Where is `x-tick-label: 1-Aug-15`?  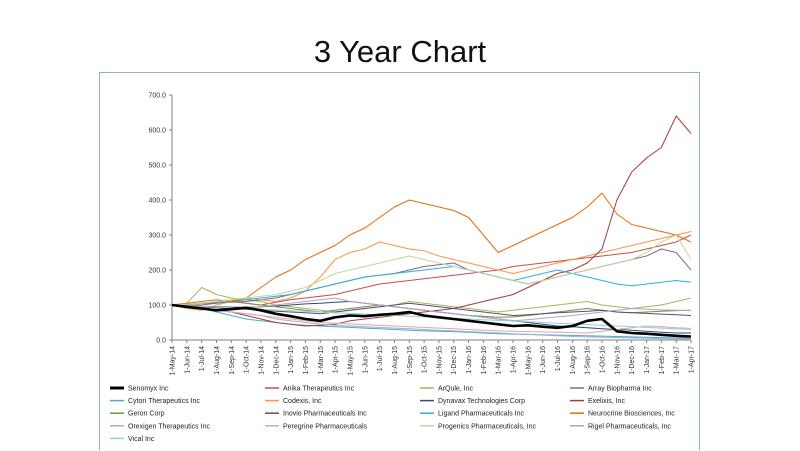
x-tick-label: 1-Aug-15 is located at coordinates (395, 360).